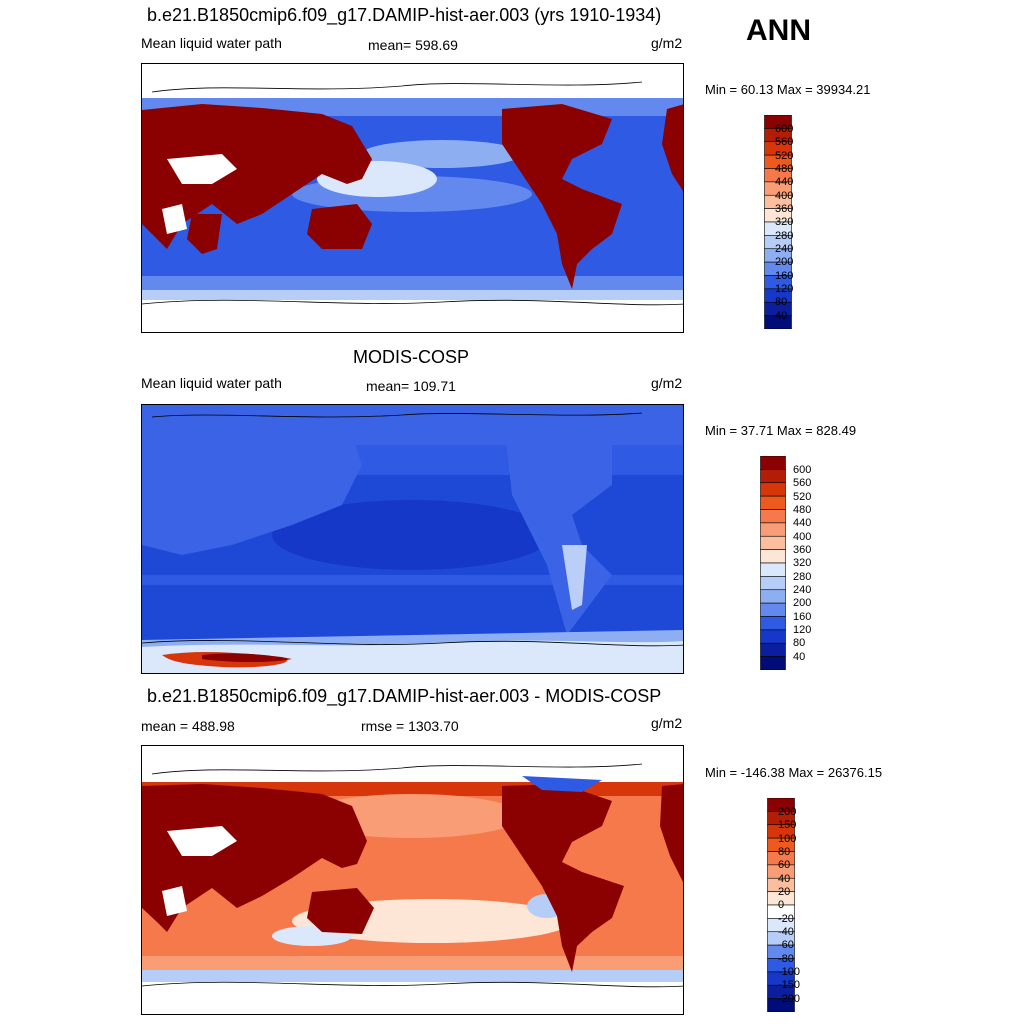 Image resolution: width=1024 pixels, height=1024 pixels. Describe the element at coordinates (413, 45) in the screenshot. I see `panel-1-mean-label: mean= 598.69` at that location.